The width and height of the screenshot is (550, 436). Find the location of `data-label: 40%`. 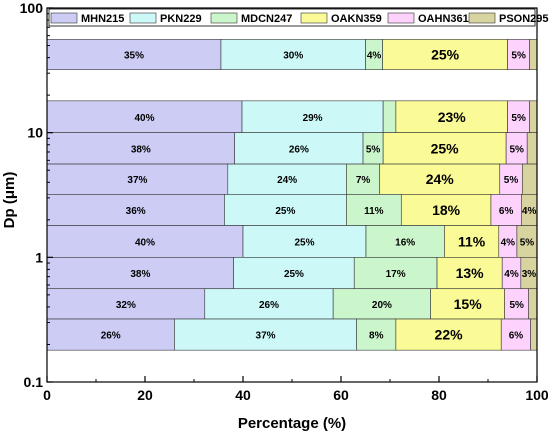

data-label: 40% is located at coordinates (145, 242).